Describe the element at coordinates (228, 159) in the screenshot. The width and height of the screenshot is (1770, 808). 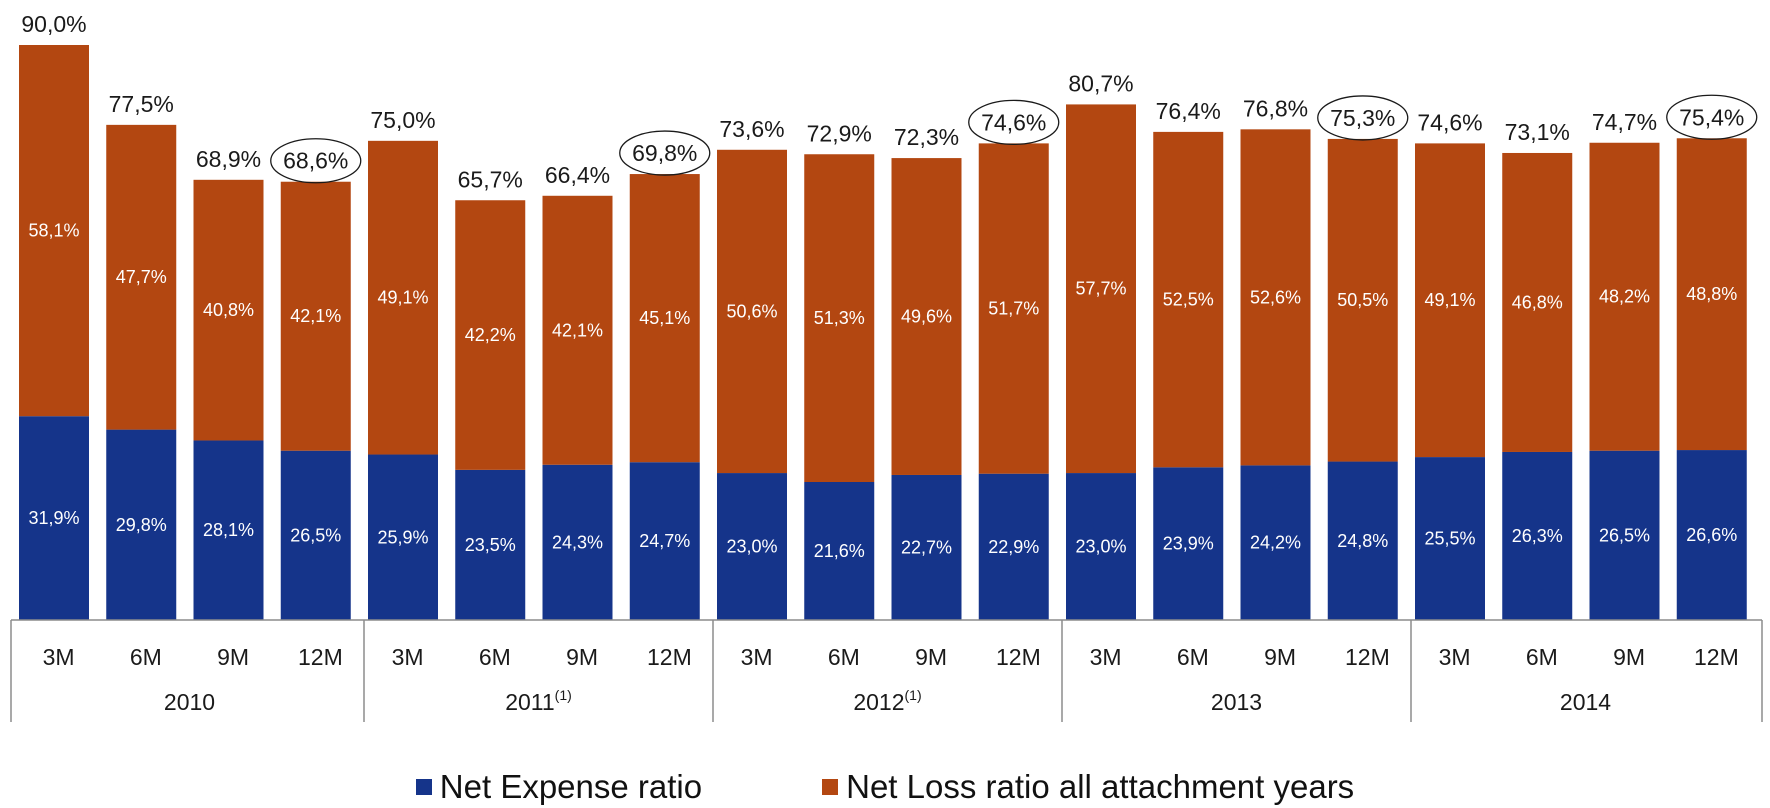
I see `total-label: 68,9%` at that location.